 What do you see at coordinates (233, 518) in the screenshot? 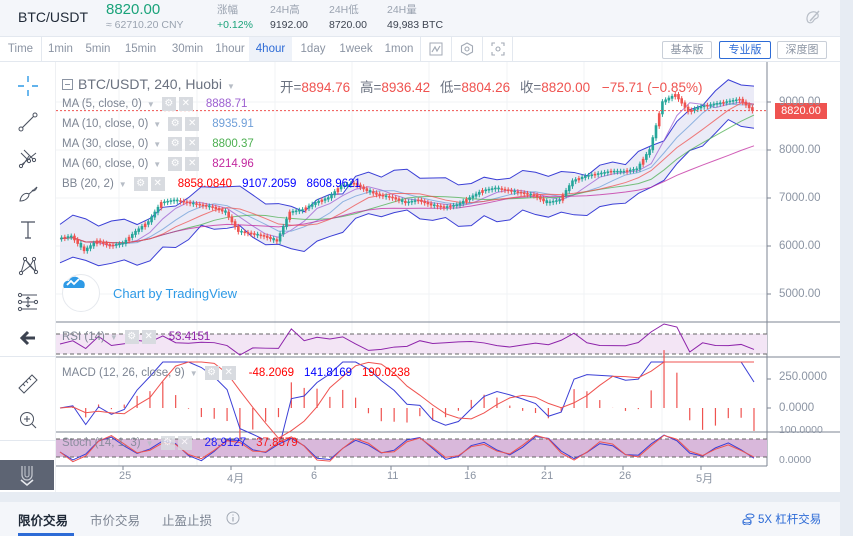
I see `info-icon` at bounding box center [233, 518].